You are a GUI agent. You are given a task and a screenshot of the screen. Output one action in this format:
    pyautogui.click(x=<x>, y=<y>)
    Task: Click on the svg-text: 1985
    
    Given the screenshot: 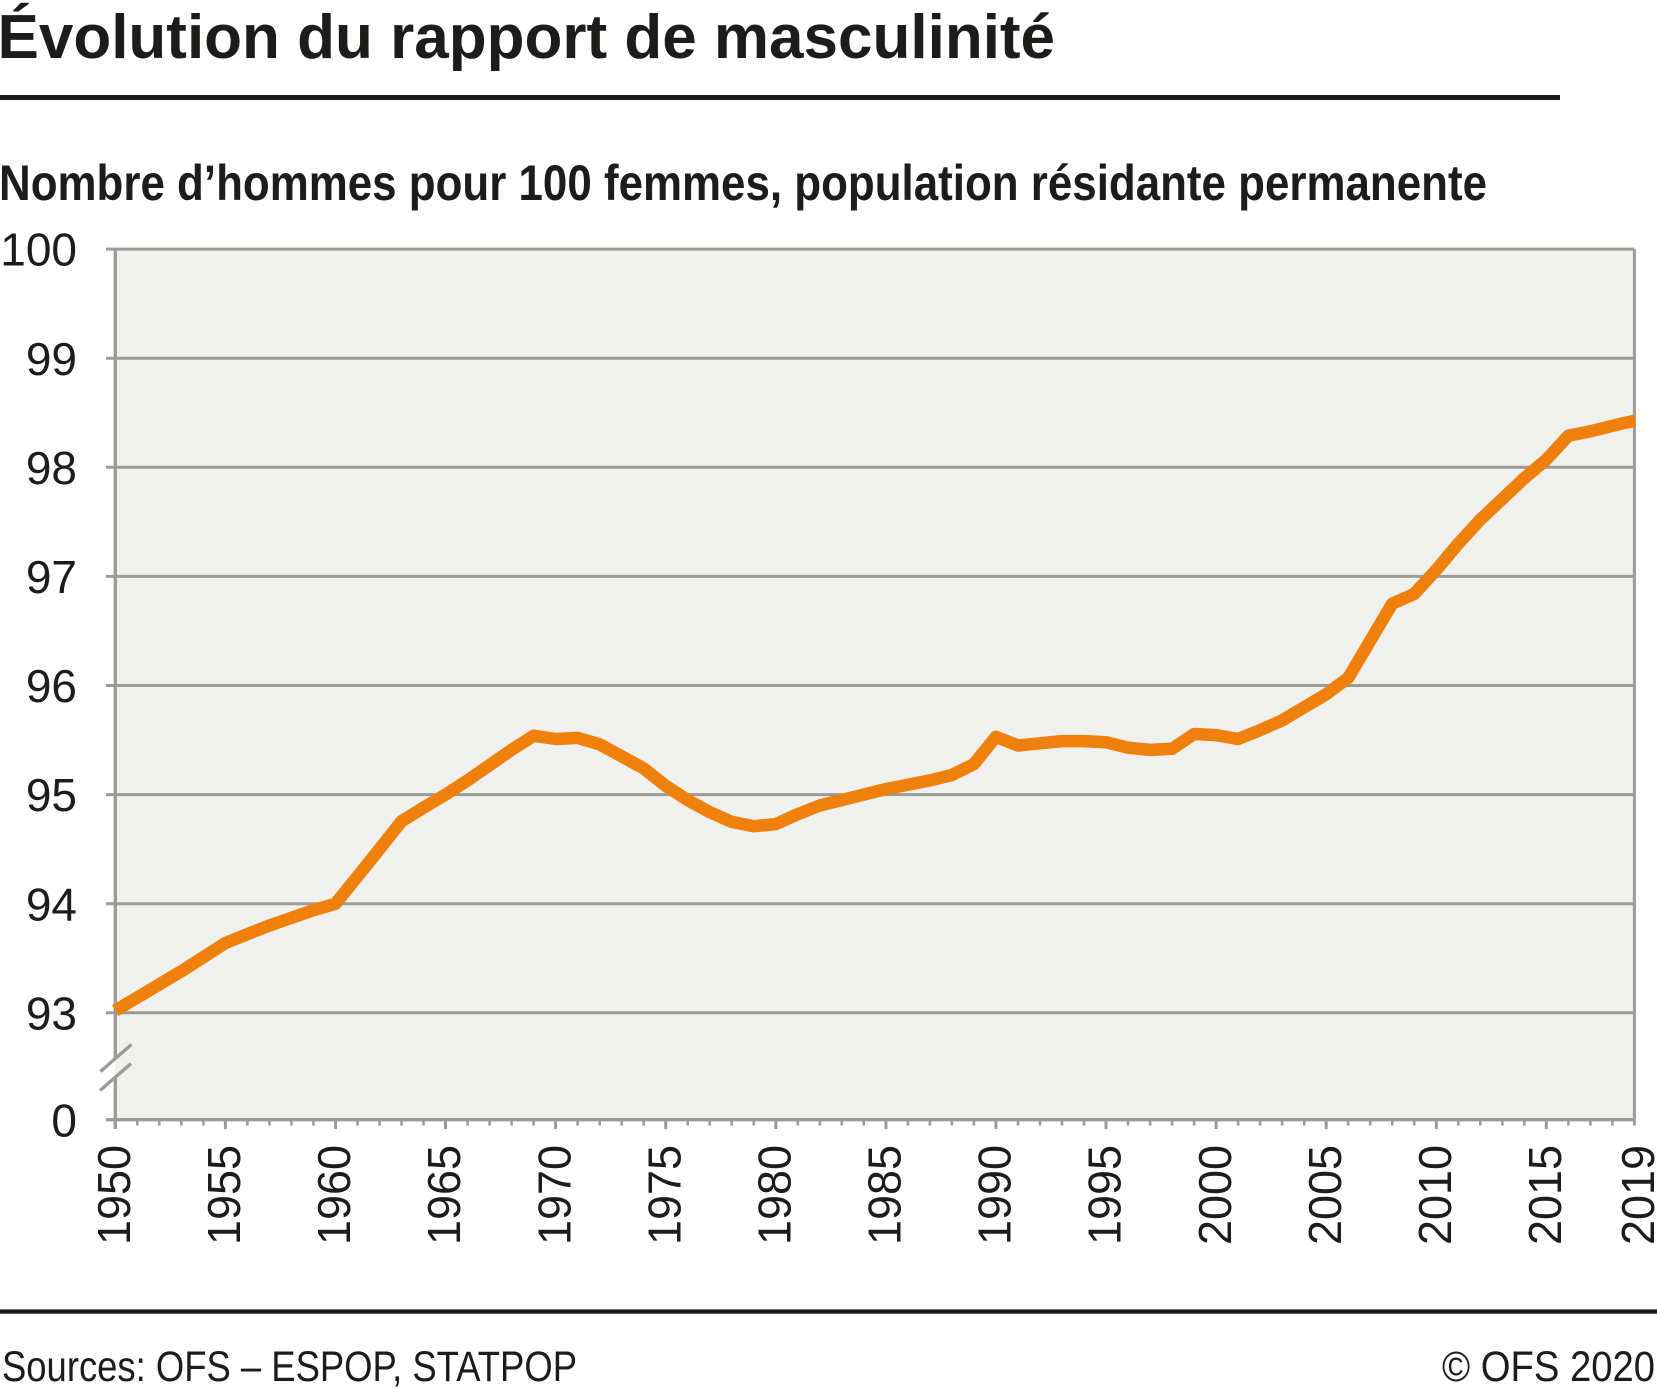 What is the action you would take?
    pyautogui.click(x=885, y=1195)
    